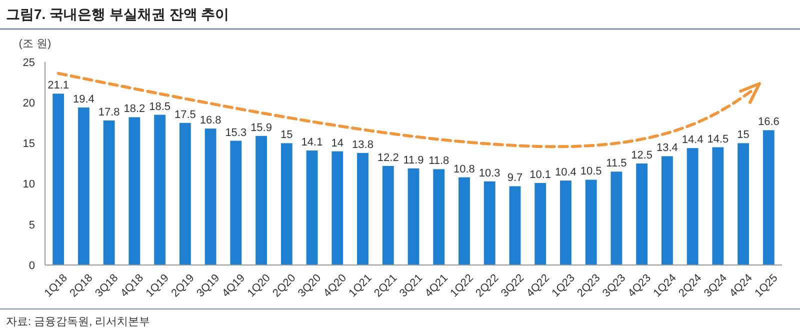  Describe the element at coordinates (388, 158) in the screenshot. I see `data-label: 12.2` at that location.